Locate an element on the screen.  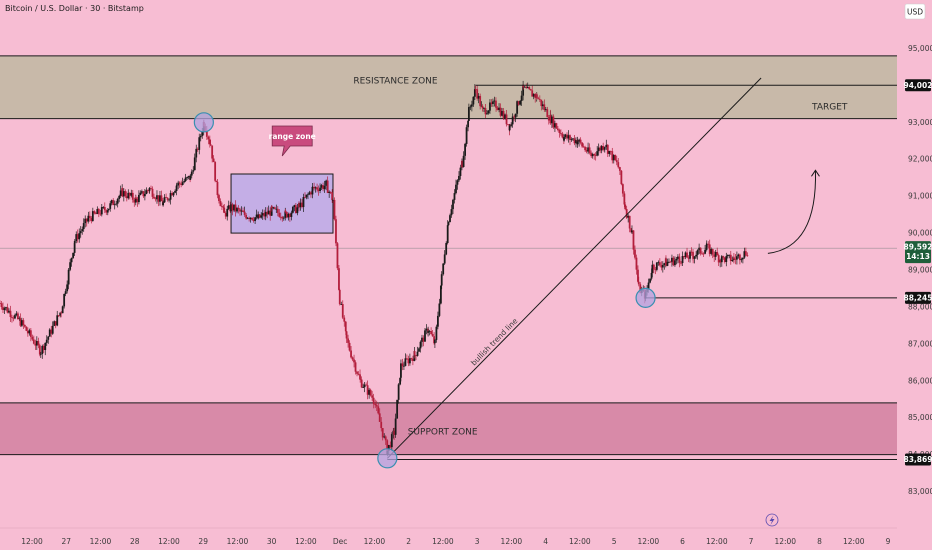
currency-button: USD is located at coordinates (915, 11).